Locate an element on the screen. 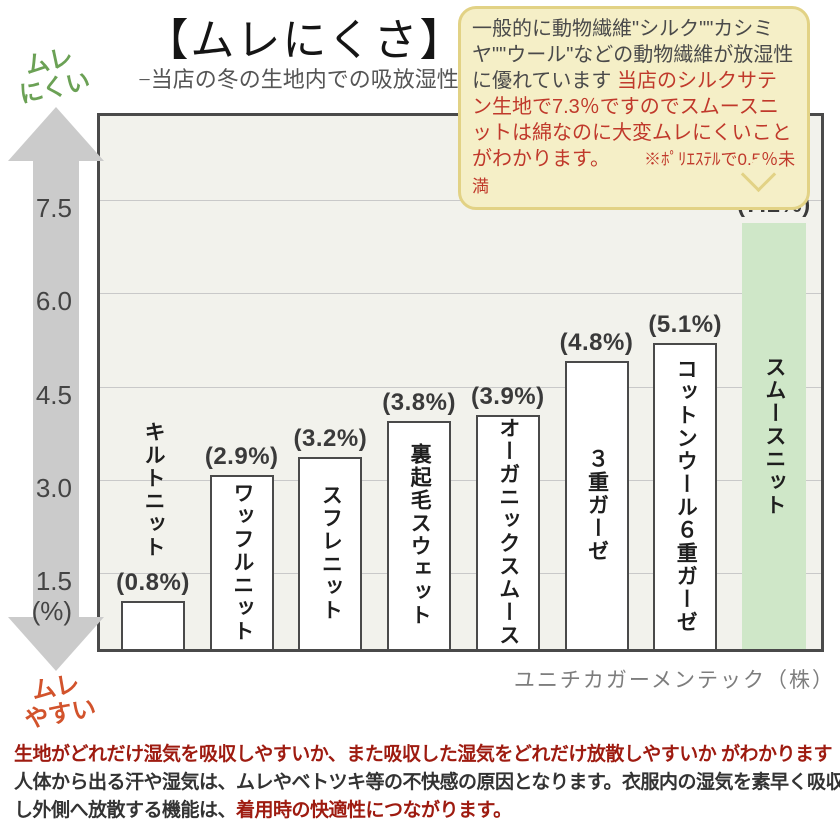 This screenshot has width=840, height=840. bar-value-label: (5.1%) is located at coordinates (685, 324).